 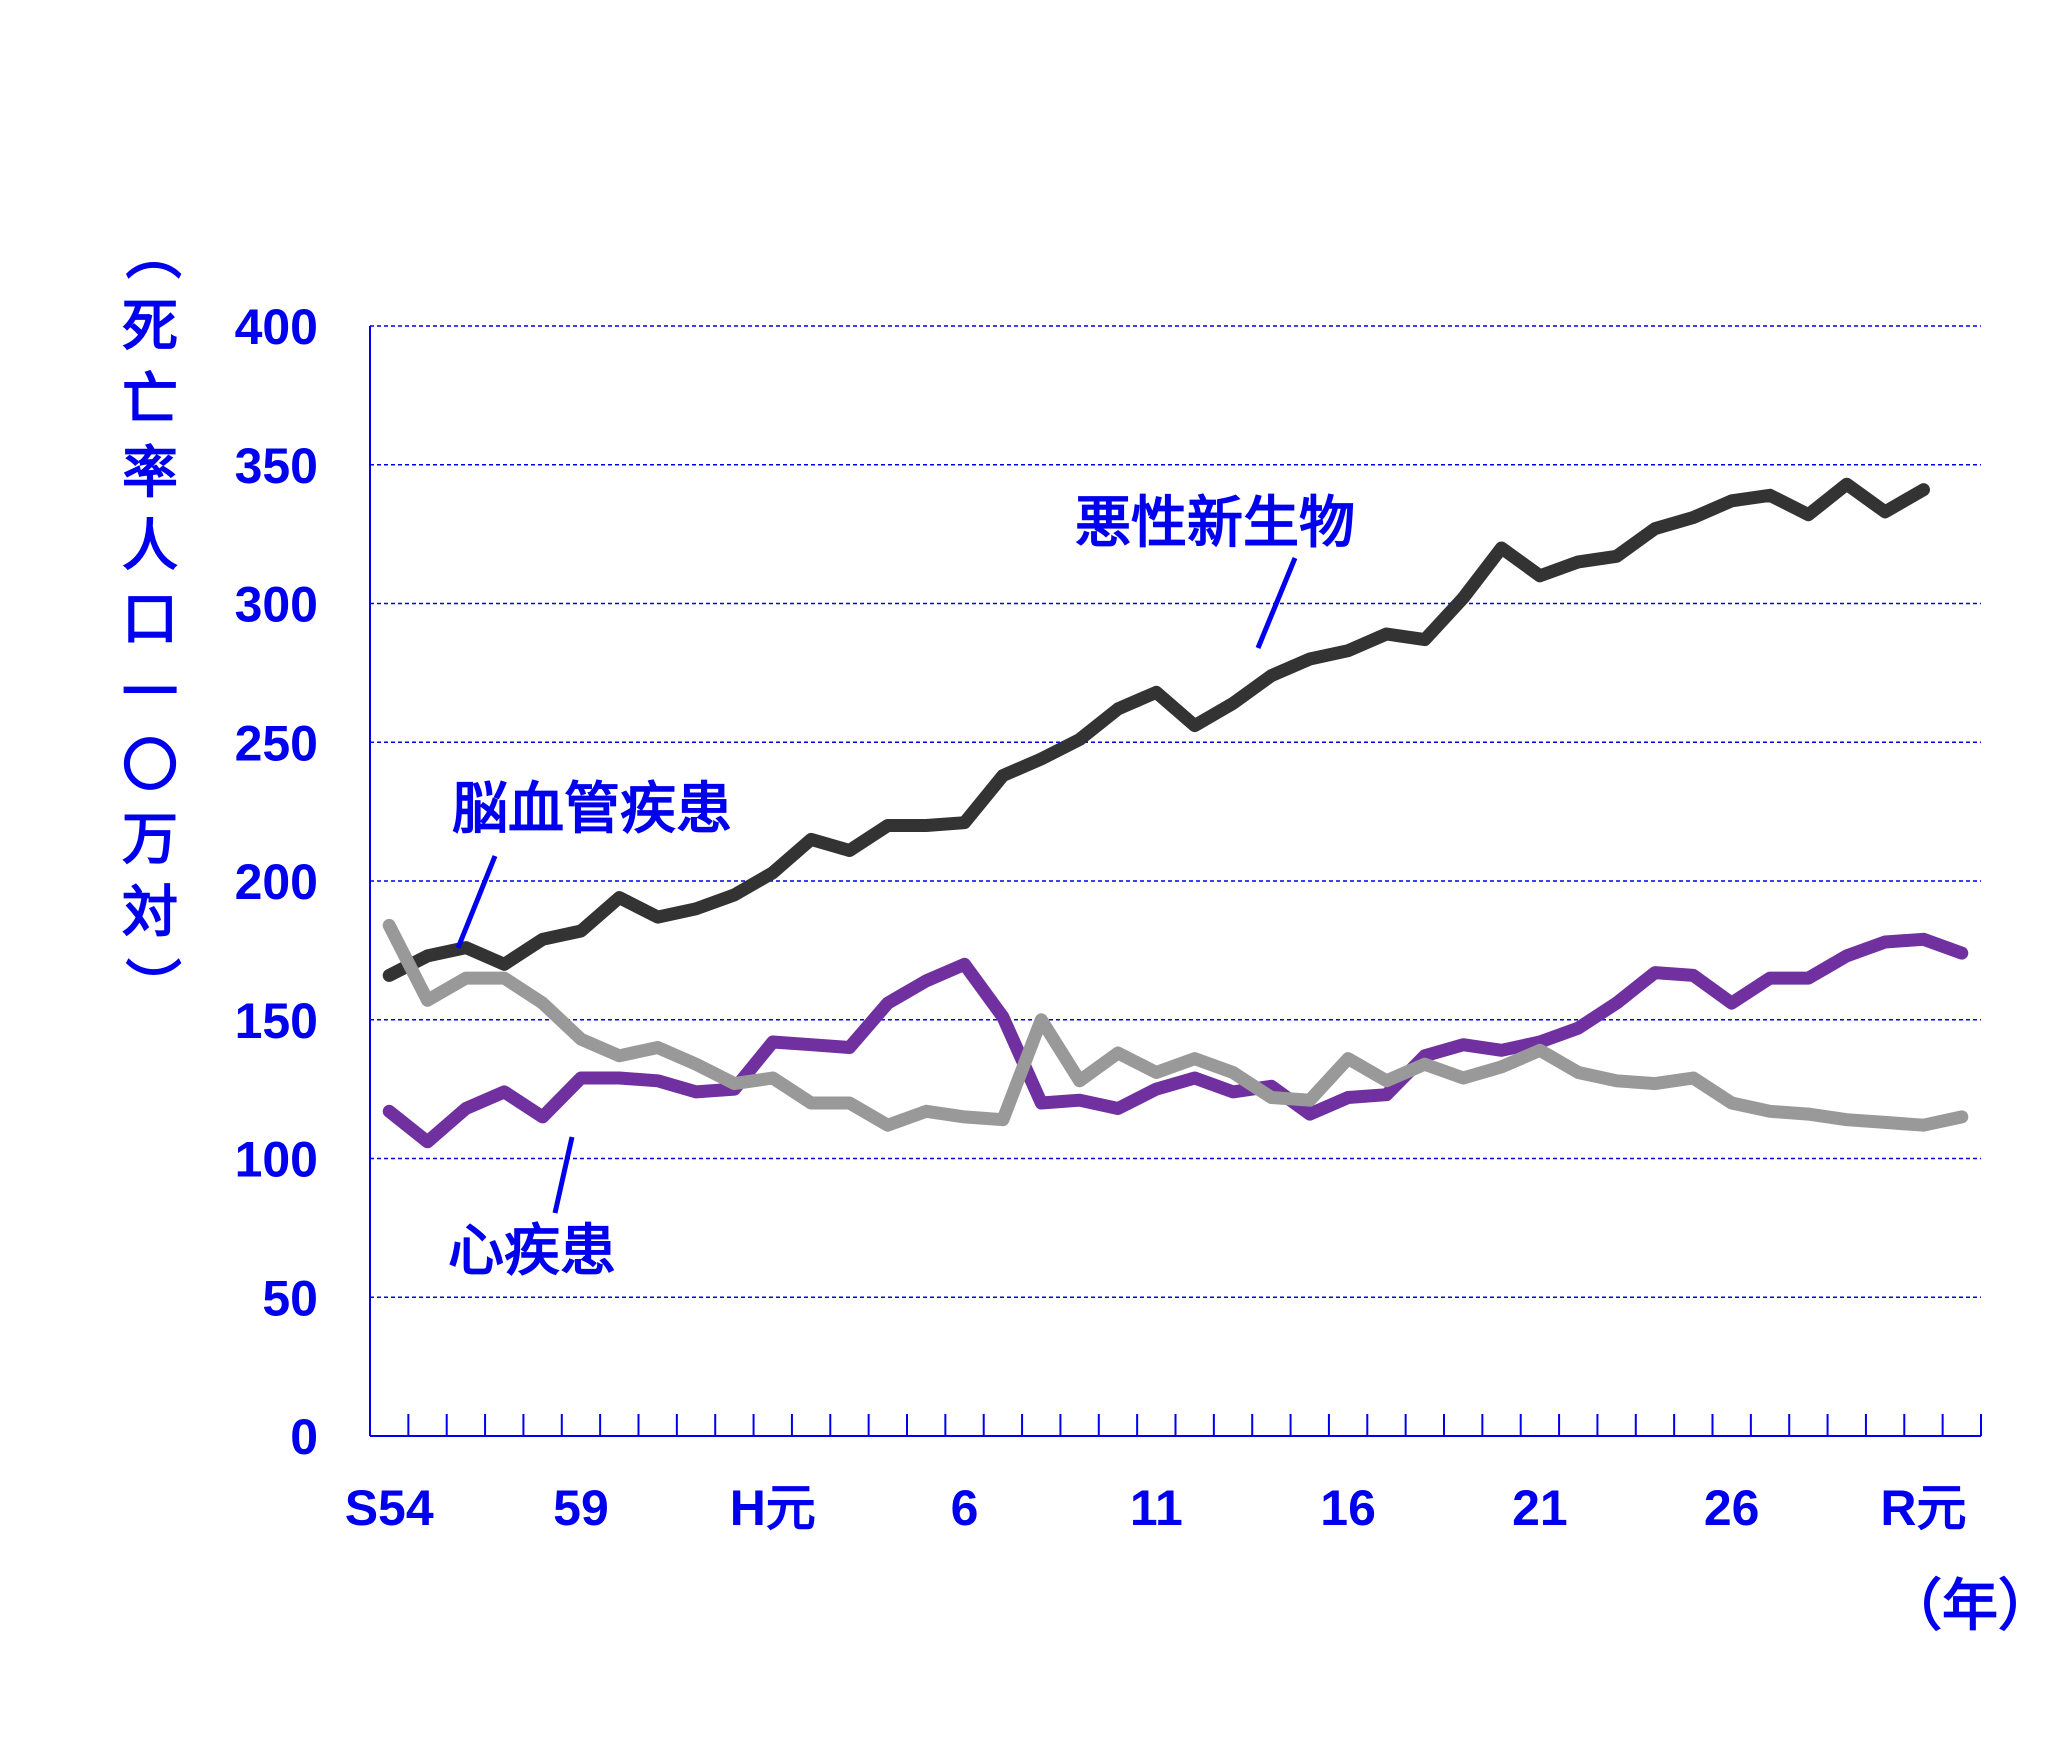 I want to click on y-tick-label-100: 100, so click(x=276, y=1160).